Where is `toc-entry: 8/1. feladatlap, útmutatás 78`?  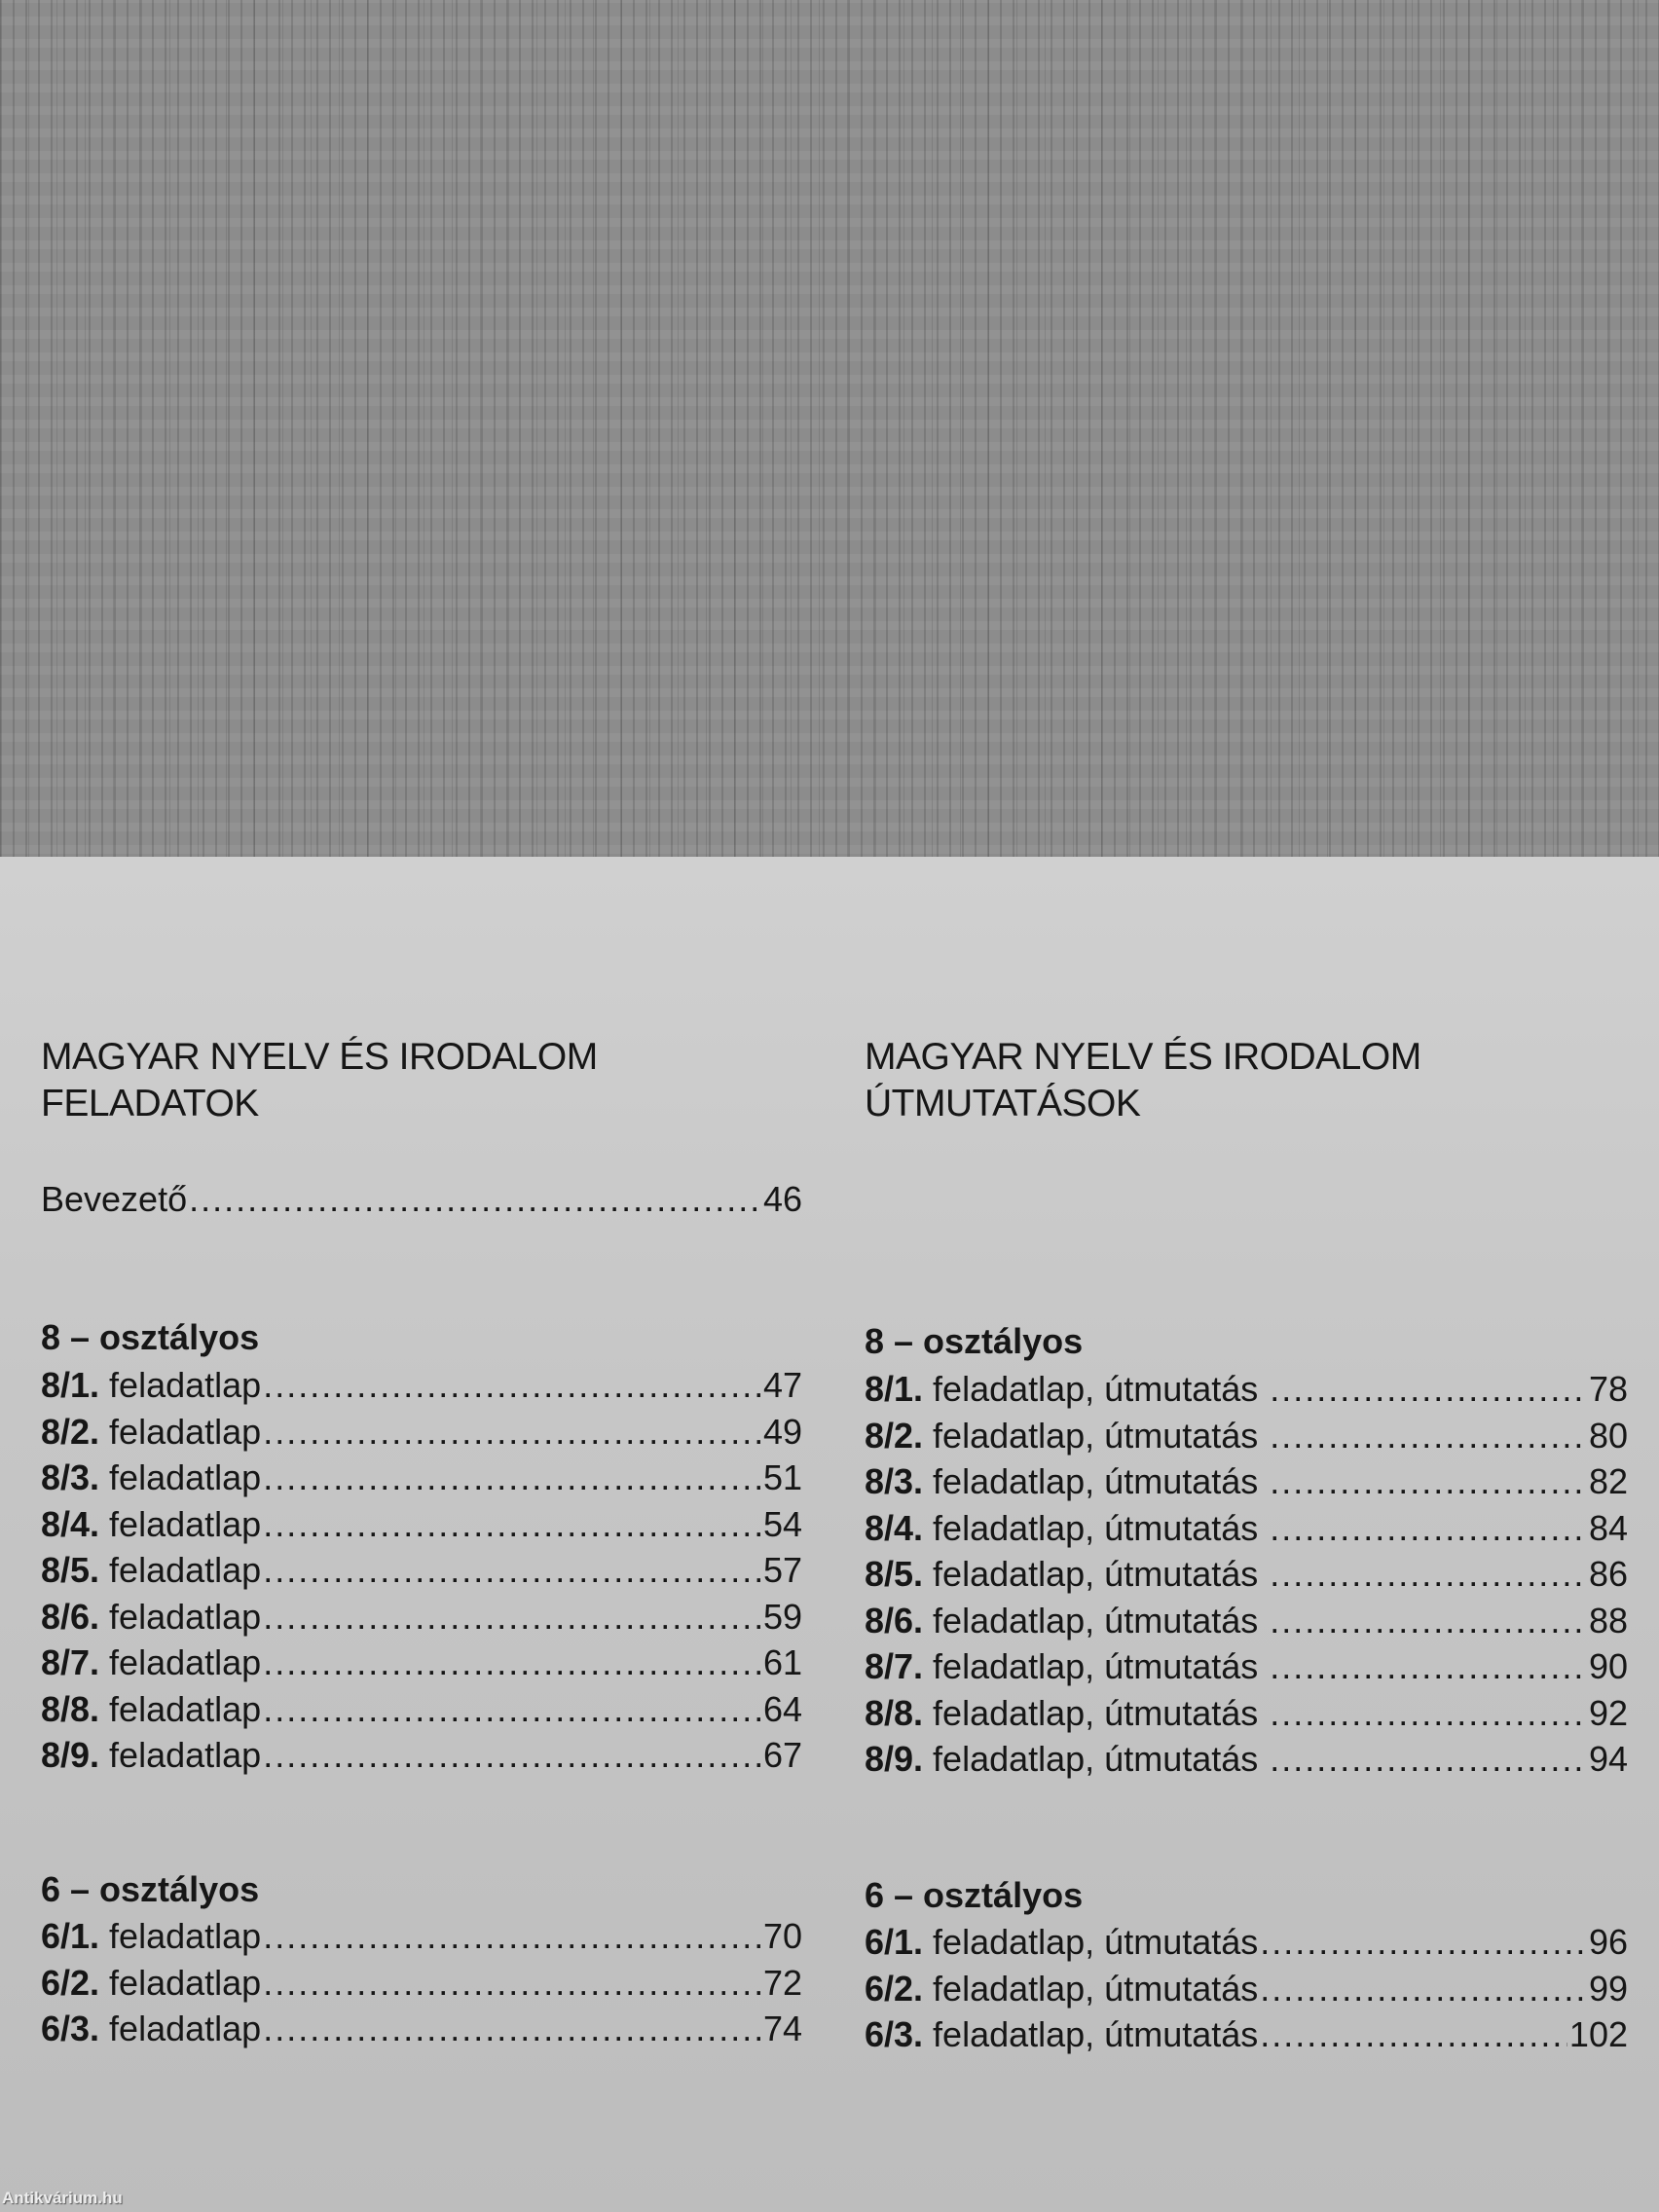
toc-entry: 8/1. feladatlap, útmutatás 78 is located at coordinates (1246, 1389).